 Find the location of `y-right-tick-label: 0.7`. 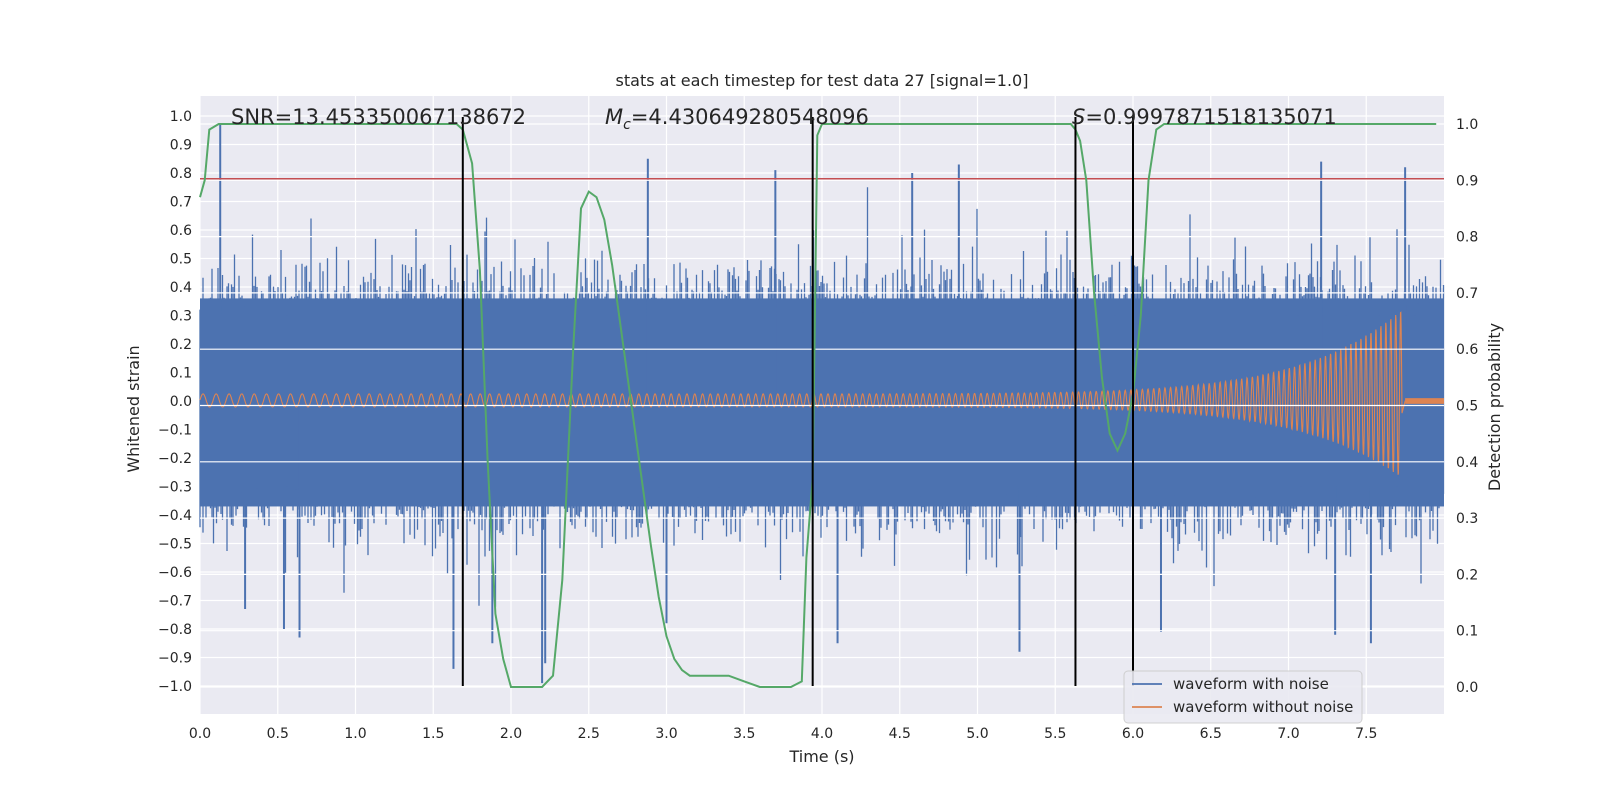

y-right-tick-label: 0.7 is located at coordinates (1467, 294).